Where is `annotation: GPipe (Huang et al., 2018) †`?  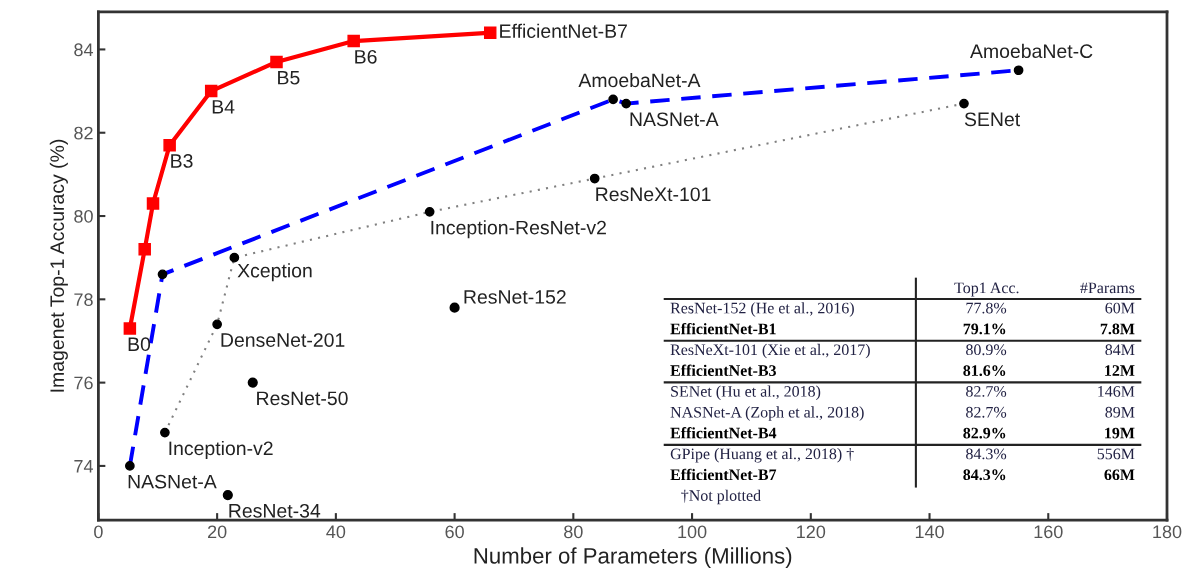 annotation: GPipe (Huang et al., 2018) † is located at coordinates (762, 455).